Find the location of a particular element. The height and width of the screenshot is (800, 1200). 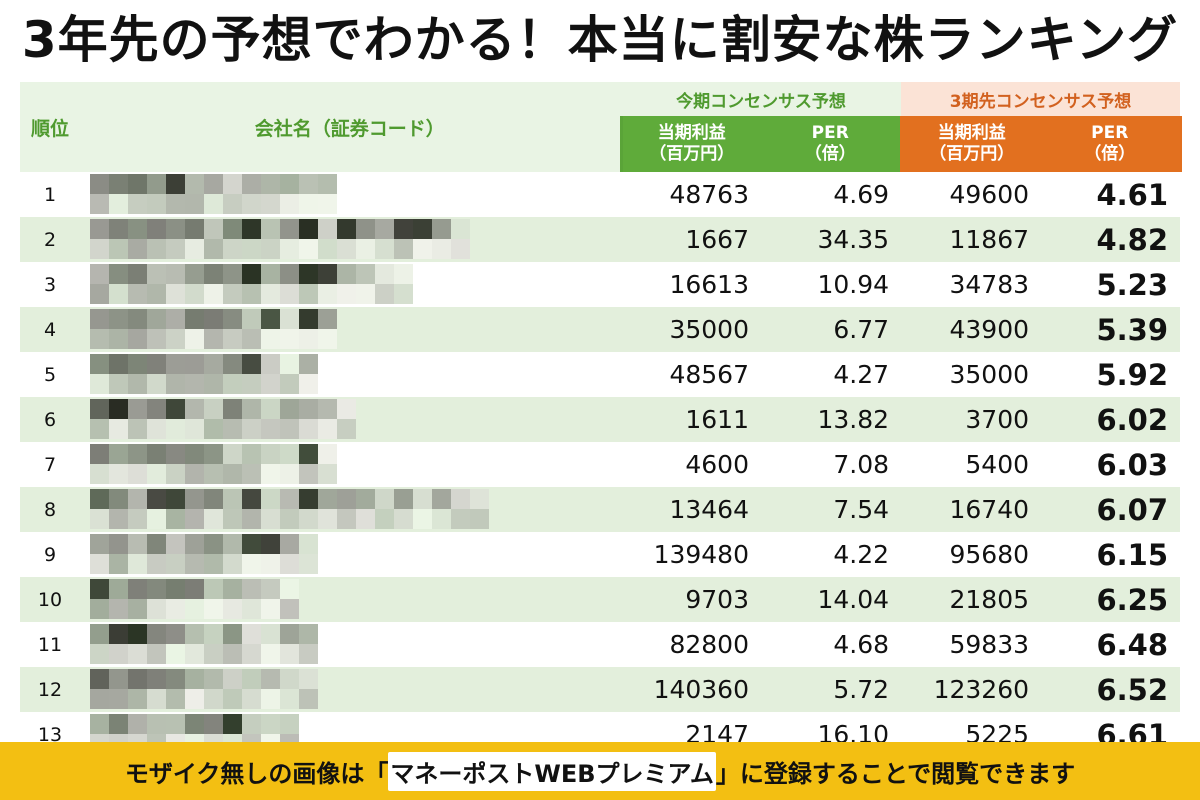

current-consensus-header: 今期コンセンサス予想 is located at coordinates (761, 99).